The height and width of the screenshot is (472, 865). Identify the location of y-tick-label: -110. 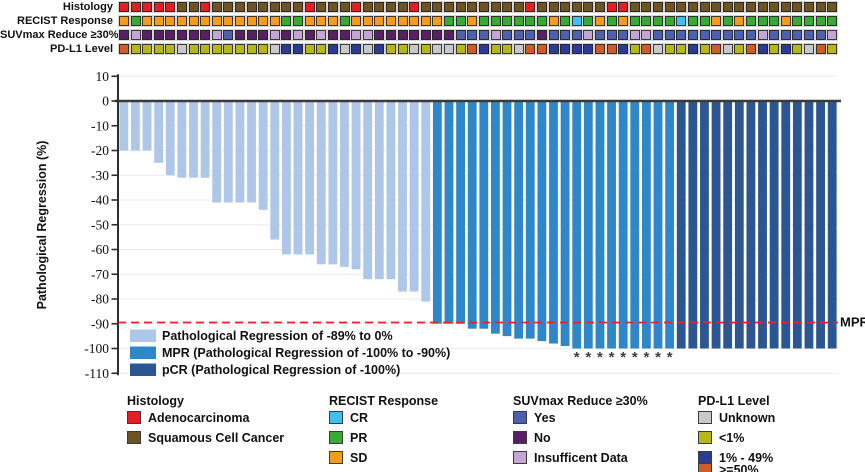
(97, 373).